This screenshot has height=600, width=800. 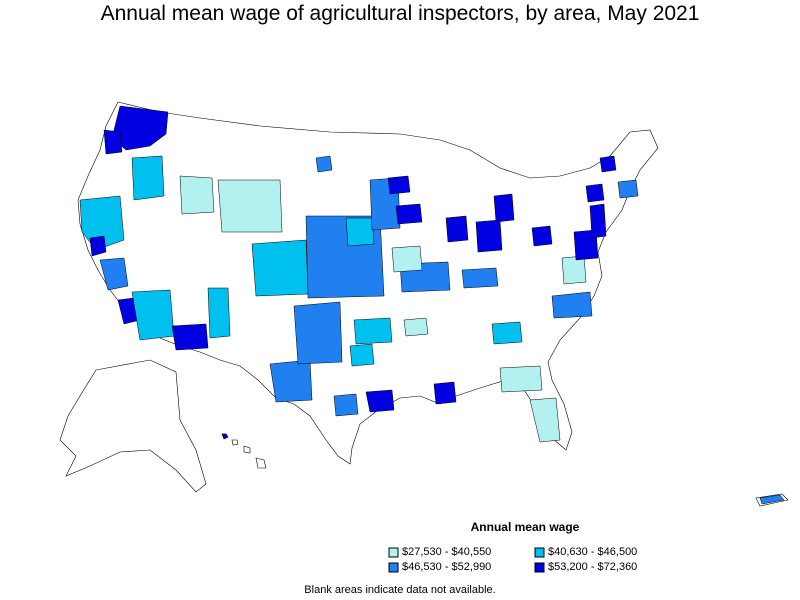 I want to click on area-sf-bay, so click(x=98, y=246).